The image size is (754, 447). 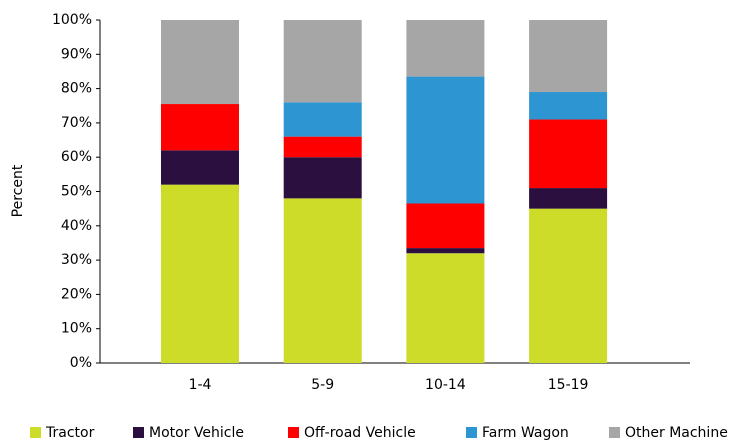 I want to click on y-tick-label: 70%, so click(x=76, y=123).